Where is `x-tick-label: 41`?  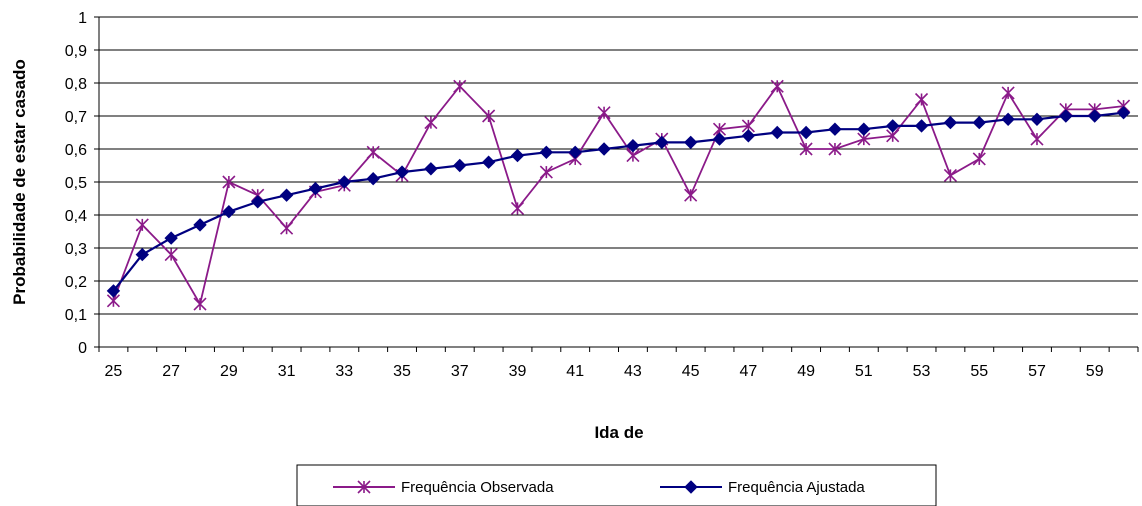
x-tick-label: 41 is located at coordinates (575, 371).